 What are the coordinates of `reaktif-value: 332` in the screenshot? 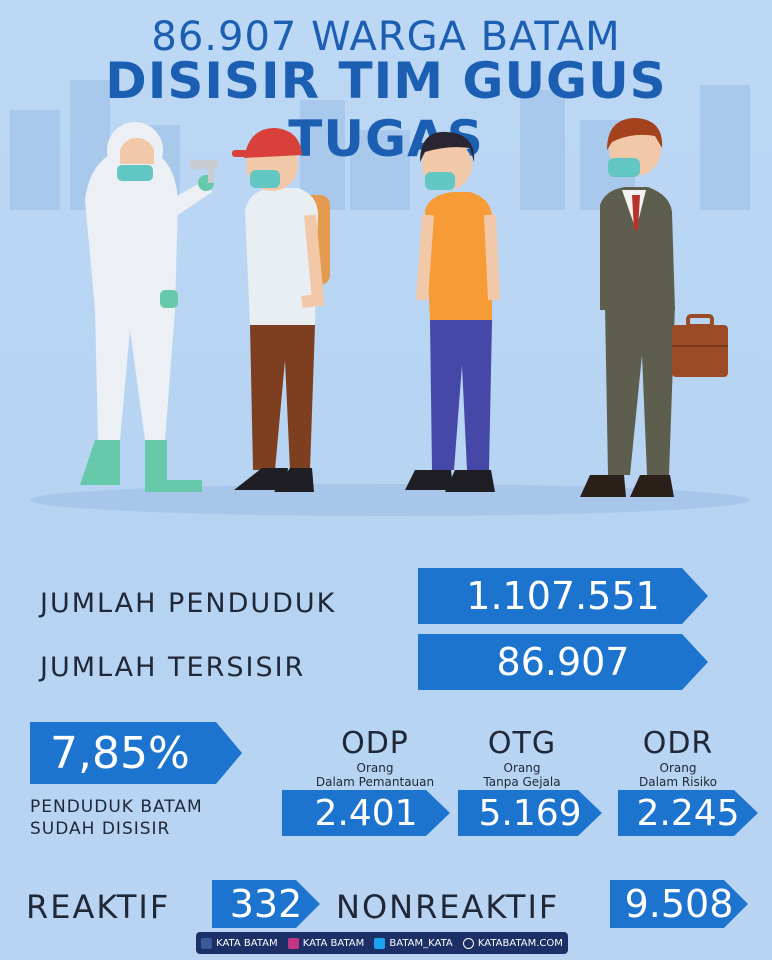 It's located at (266, 904).